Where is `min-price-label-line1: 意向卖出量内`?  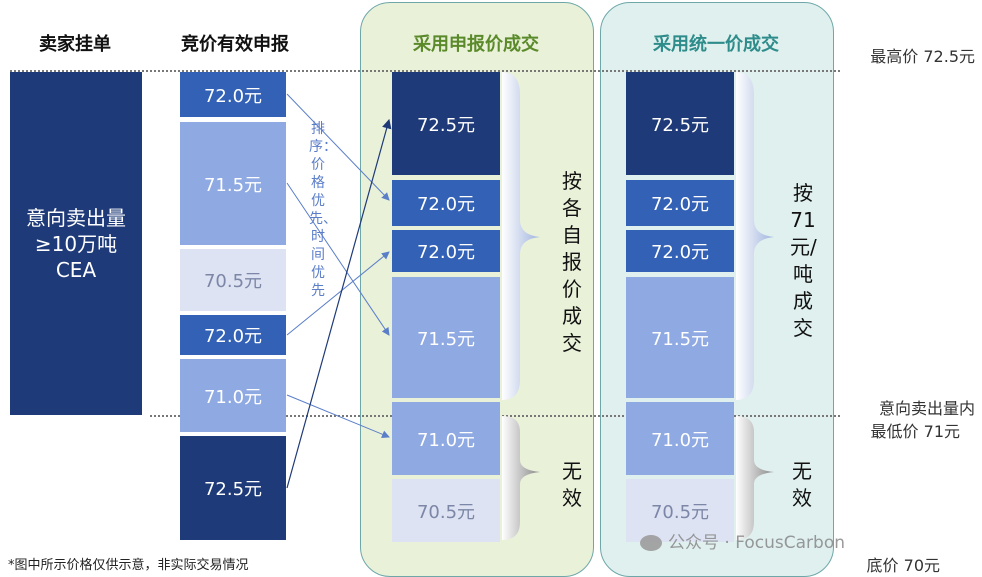
min-price-label-line1: 意向卖出量内 is located at coordinates (926, 408).